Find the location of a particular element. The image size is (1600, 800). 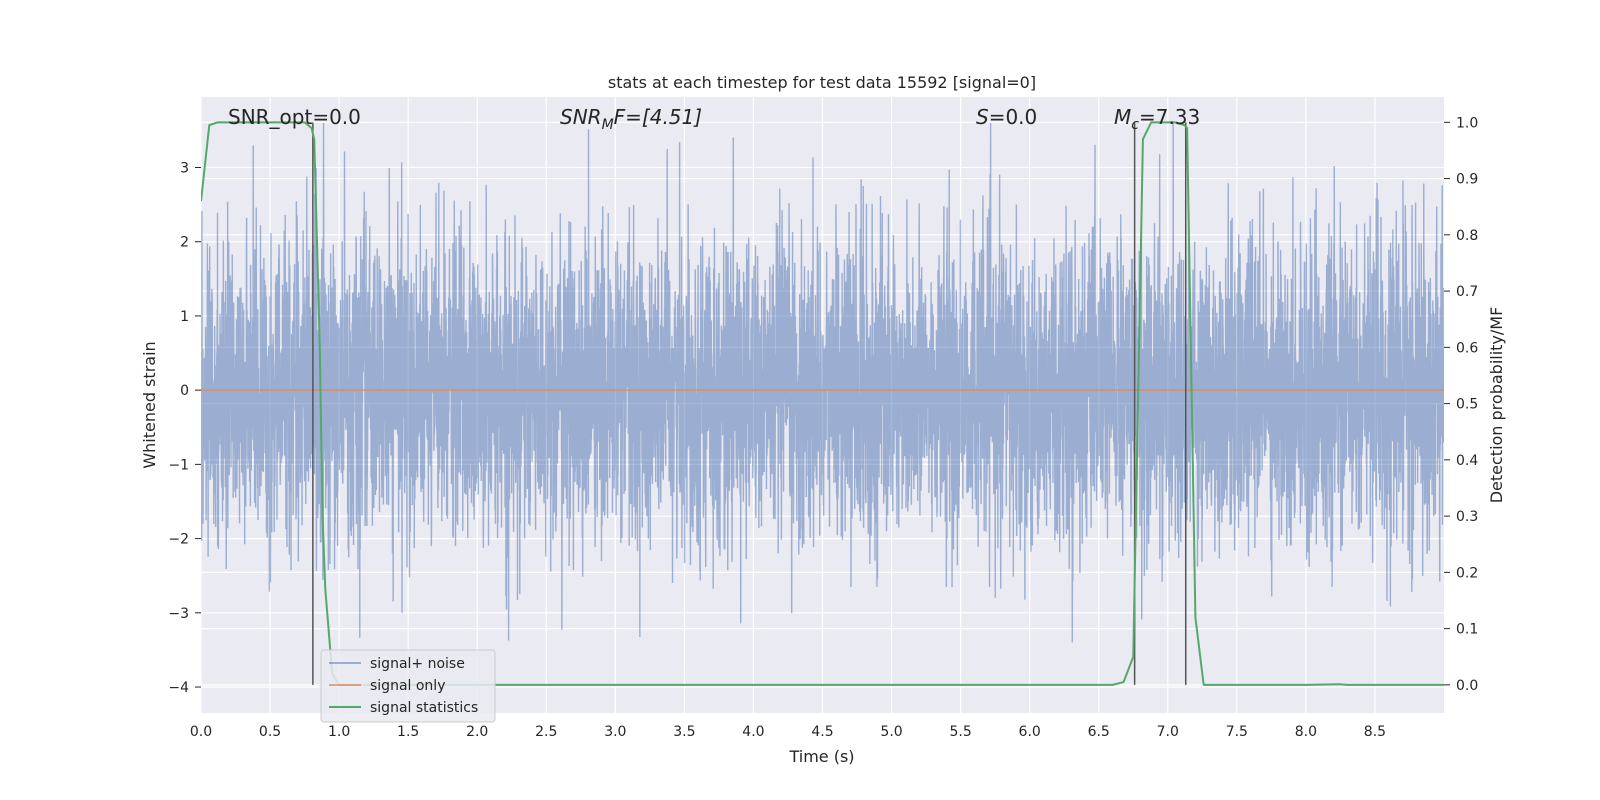

annotation-mc: Mc=7.33 is located at coordinates (1157, 119).